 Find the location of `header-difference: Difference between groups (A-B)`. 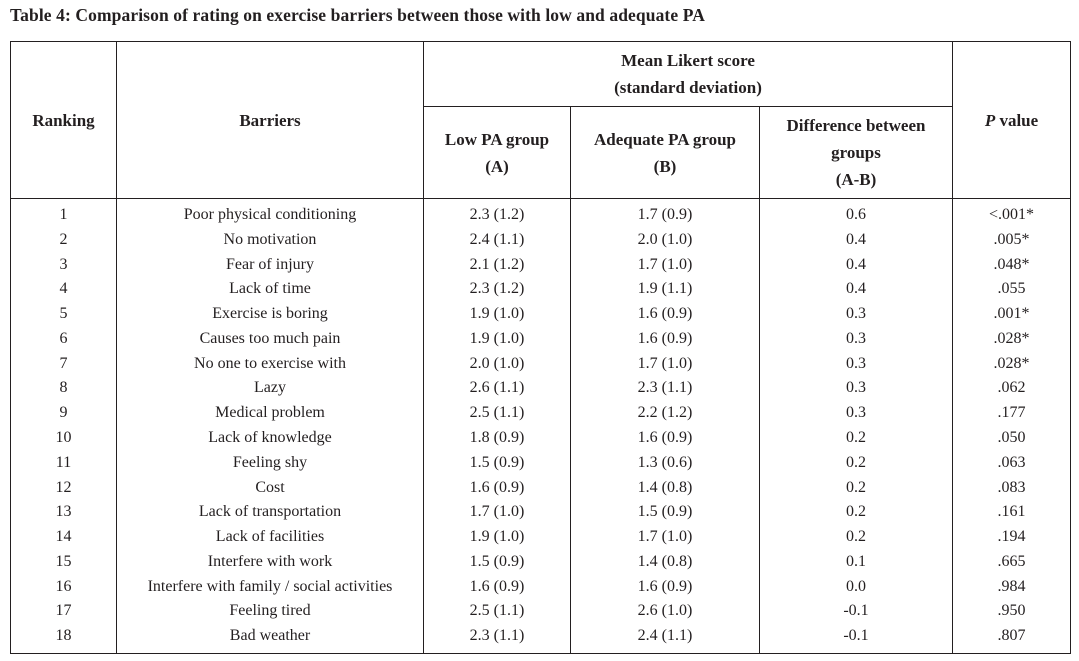

header-difference: Difference between groups (A-B) is located at coordinates (856, 152).